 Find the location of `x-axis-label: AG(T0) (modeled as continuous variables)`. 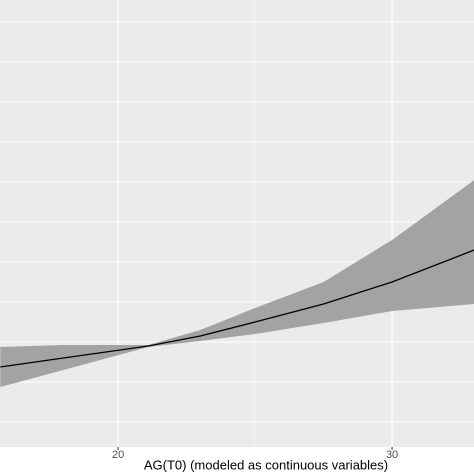

x-axis-label: AG(T0) (modeled as continuous variables) is located at coordinates (266, 464).